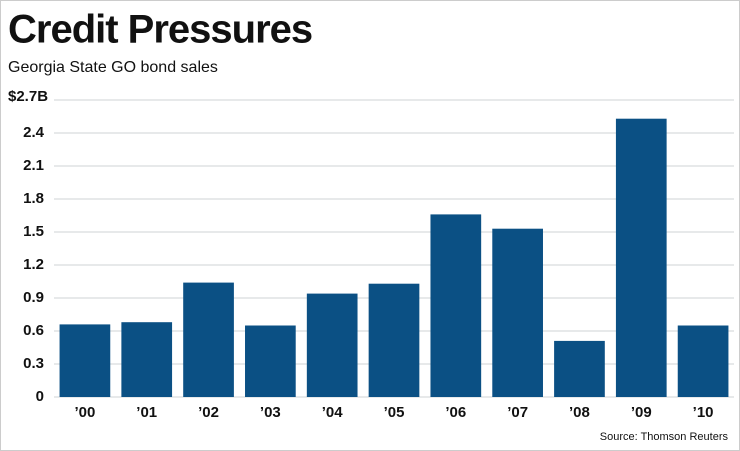 Image resolution: width=740 pixels, height=451 pixels. I want to click on x-tick-label: ’06, so click(455, 412).